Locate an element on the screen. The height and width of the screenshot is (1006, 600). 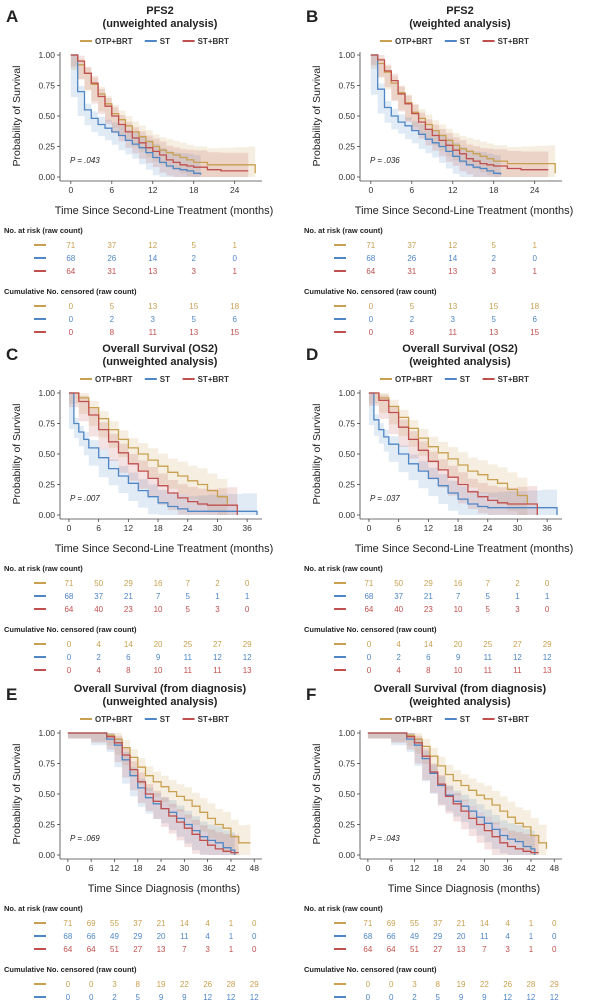
p-value: P = .069 is located at coordinates (85, 838).